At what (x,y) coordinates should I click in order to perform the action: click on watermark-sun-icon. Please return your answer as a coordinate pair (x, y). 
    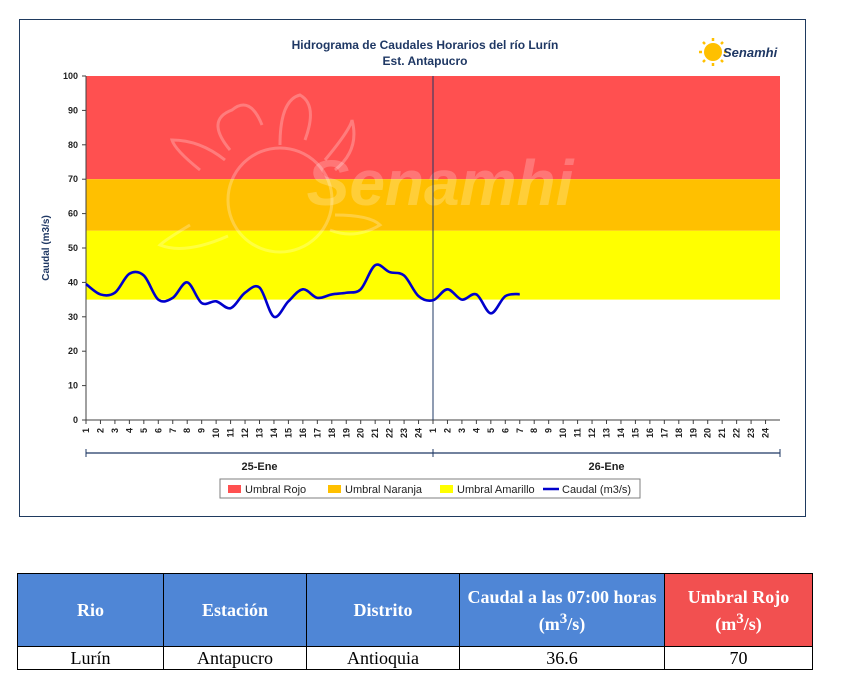
    Looking at the image, I should click on (270, 173).